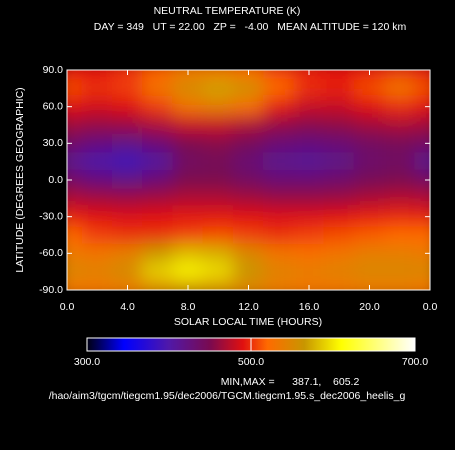 This screenshot has height=450, width=455. Describe the element at coordinates (369, 307) in the screenshot. I see `x-tick-label: 20.0` at that location.